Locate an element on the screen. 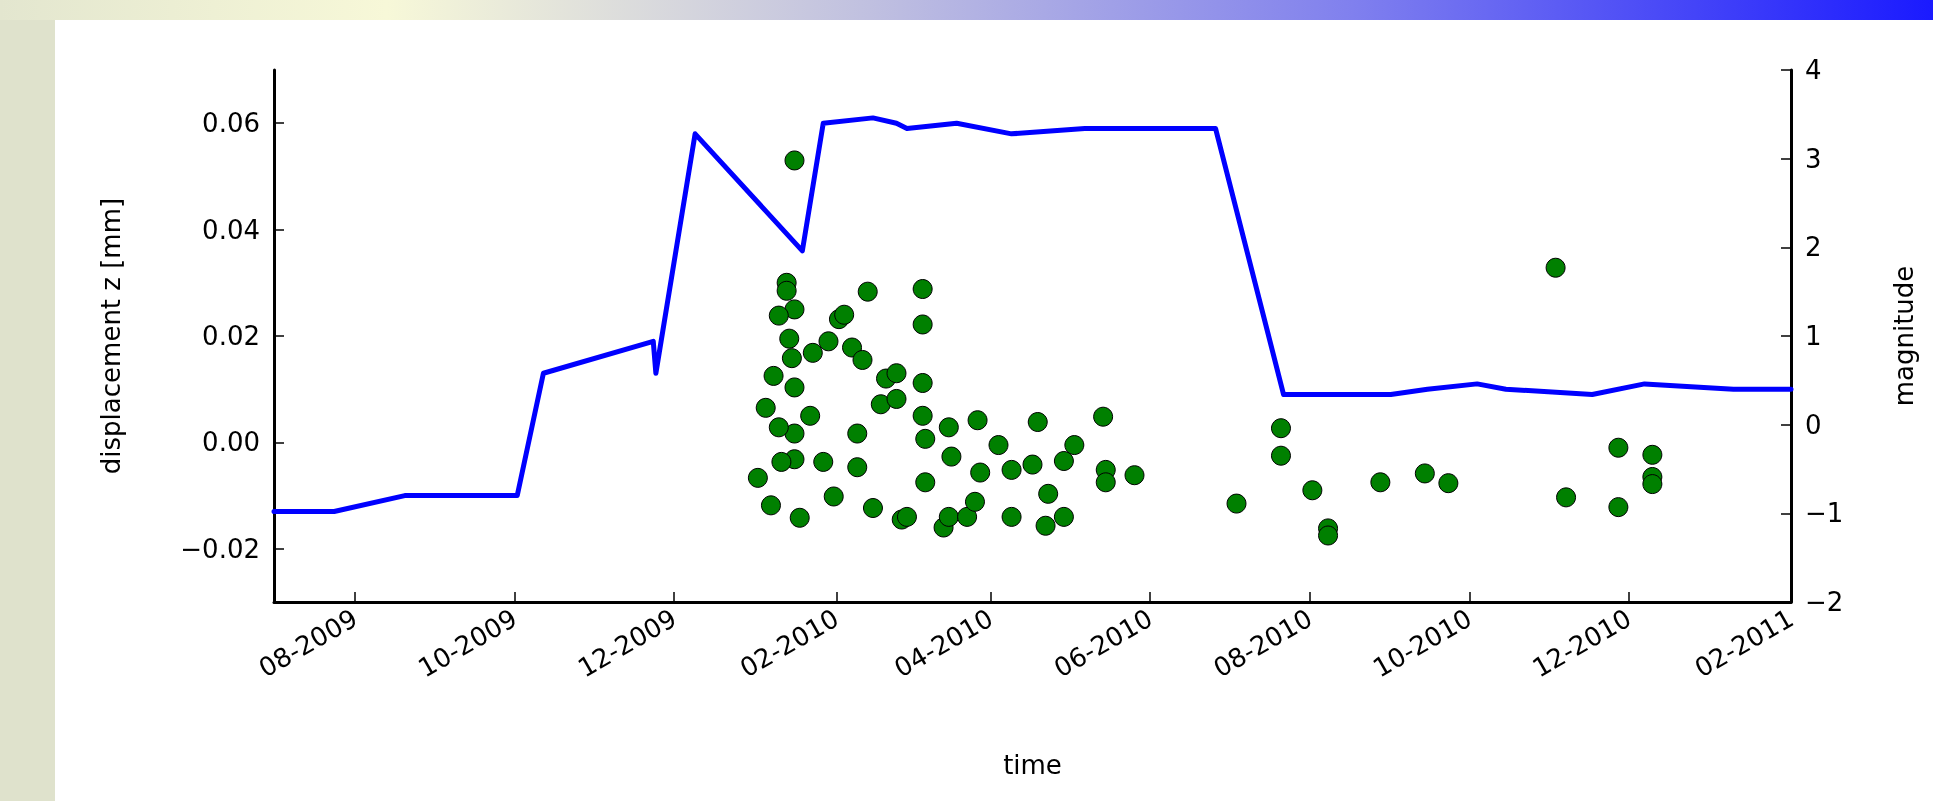  y2-tick-label: 2 is located at coordinates (1813, 247).